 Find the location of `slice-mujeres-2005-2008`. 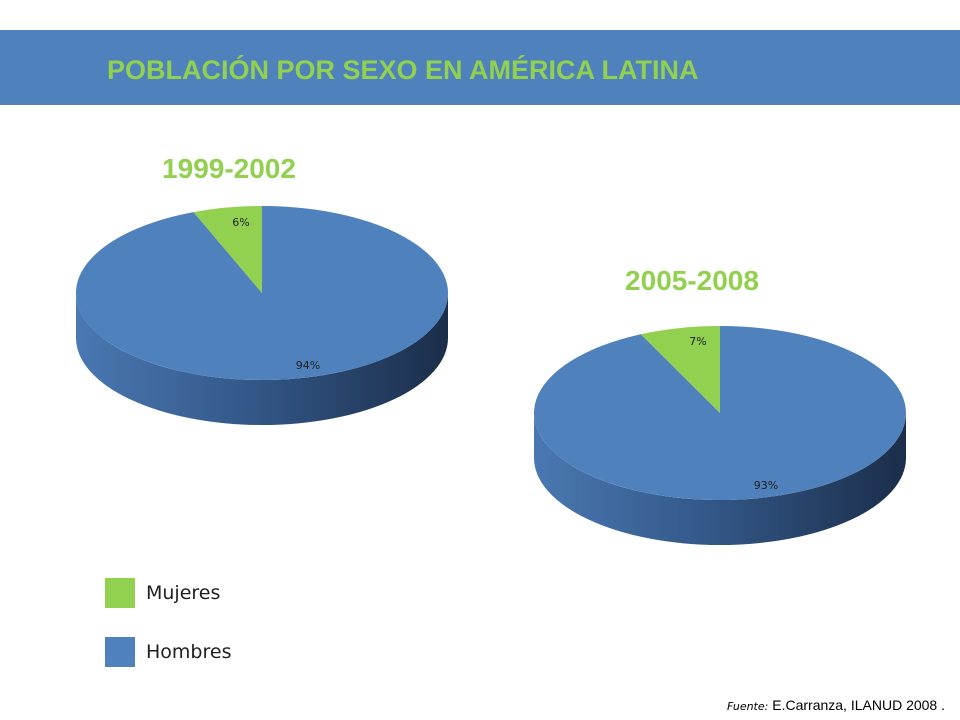

slice-mujeres-2005-2008 is located at coordinates (680, 369).